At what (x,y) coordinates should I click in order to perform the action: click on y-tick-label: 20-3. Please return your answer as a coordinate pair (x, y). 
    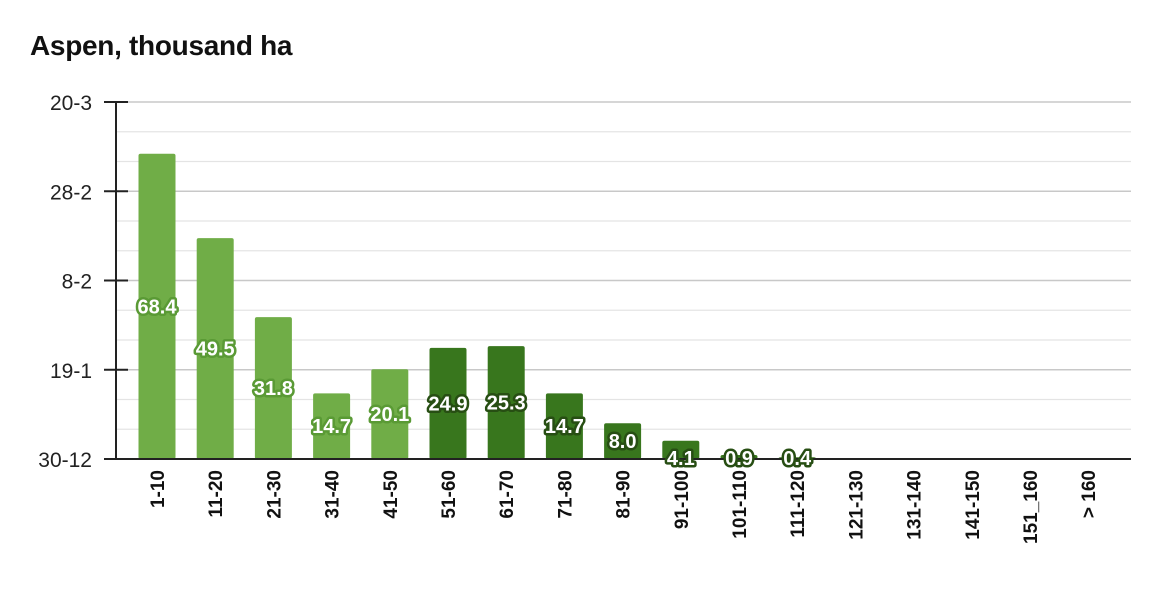
    Looking at the image, I should click on (71, 103).